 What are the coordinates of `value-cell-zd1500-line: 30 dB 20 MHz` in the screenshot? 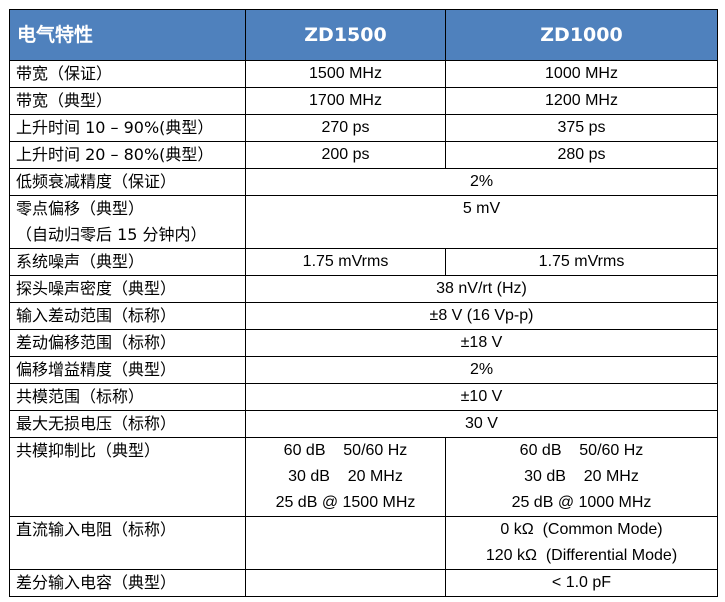 It's located at (345, 476).